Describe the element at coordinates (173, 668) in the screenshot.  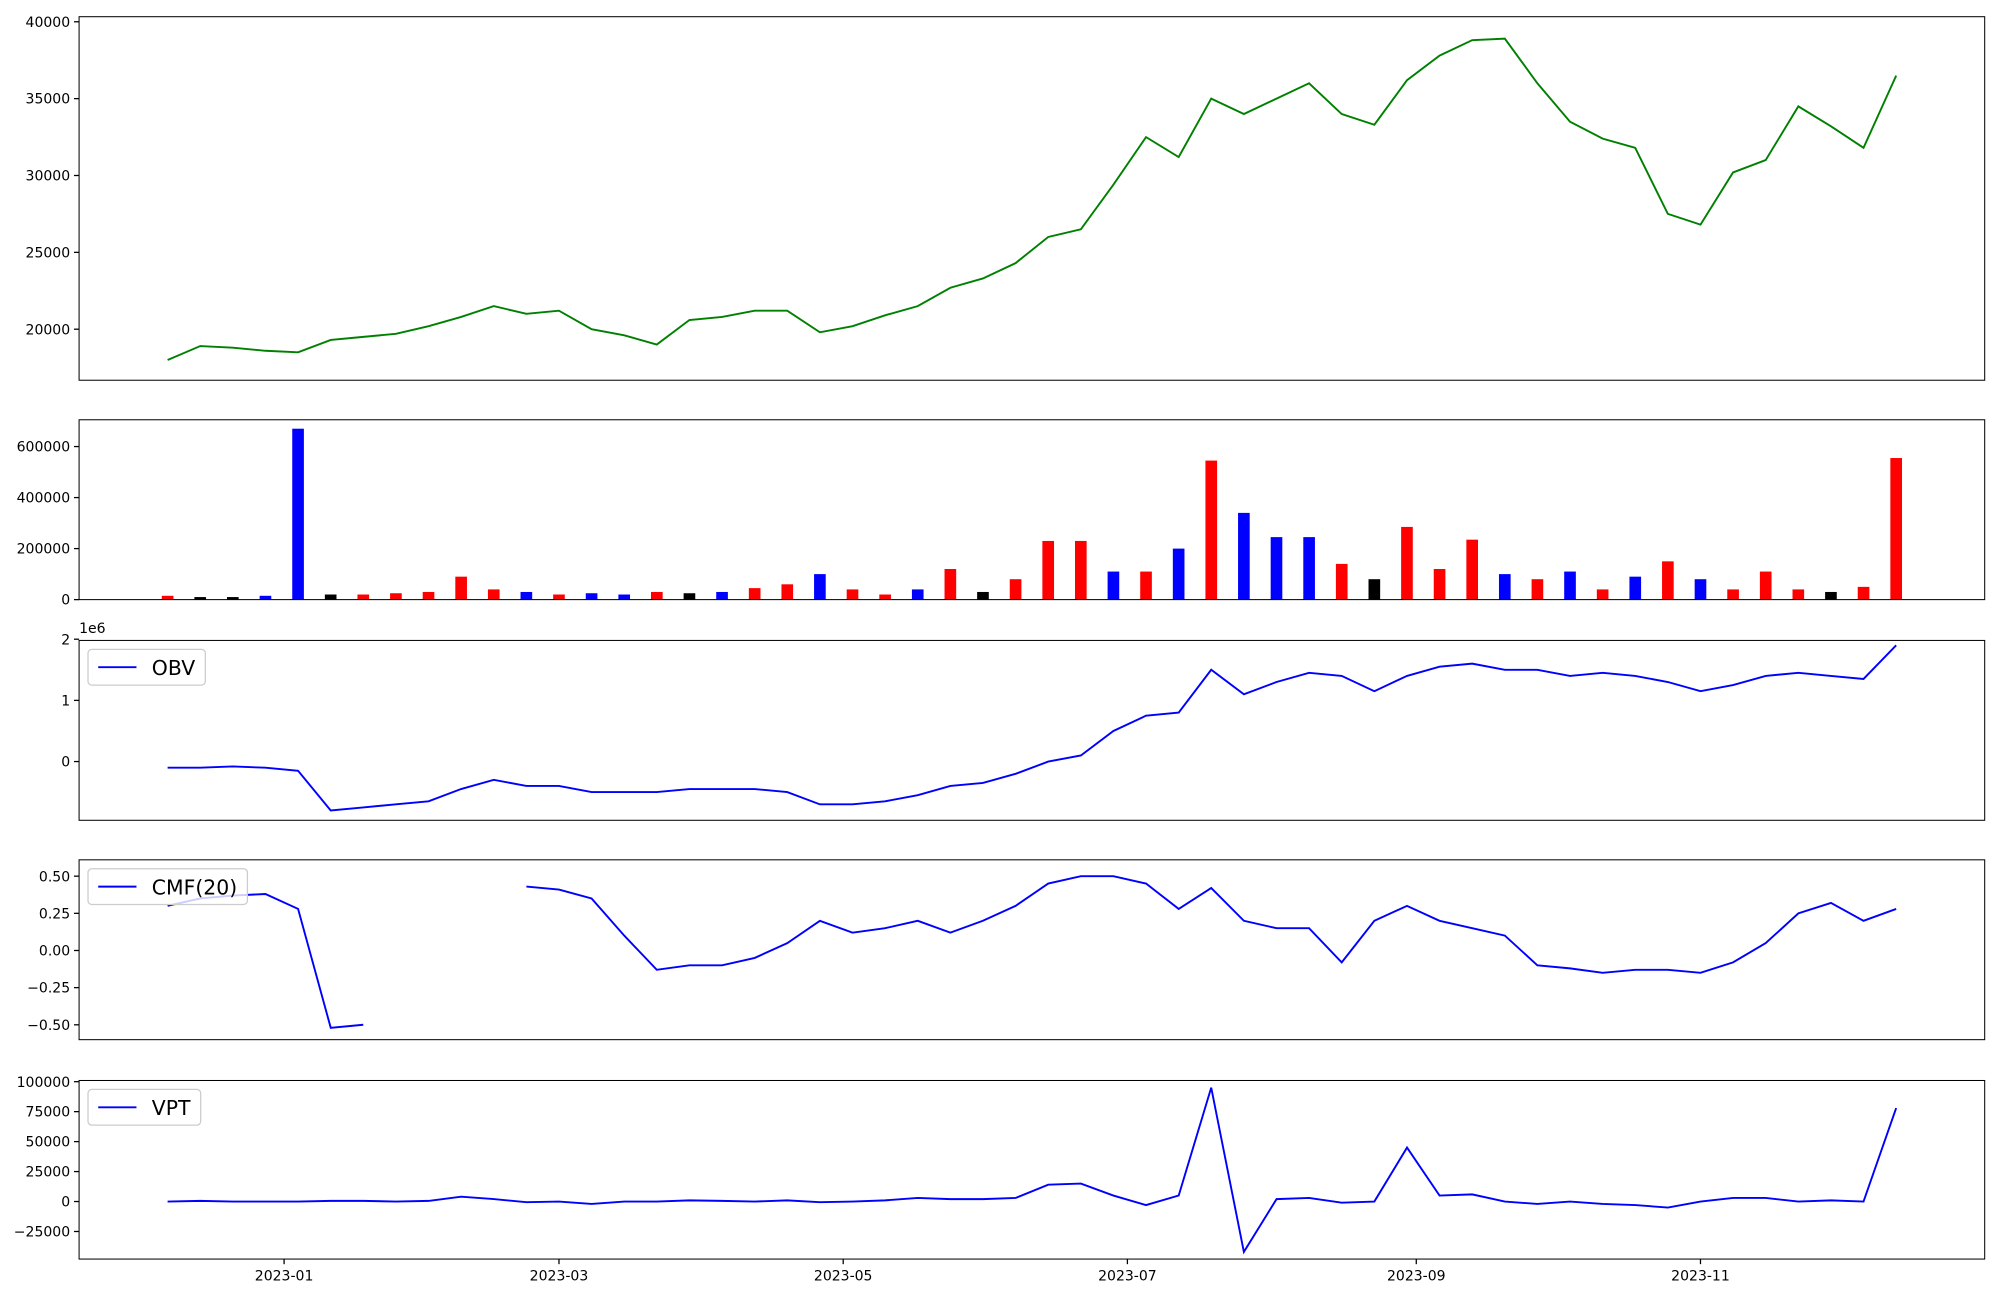
I see `legend-label: OBV` at that location.